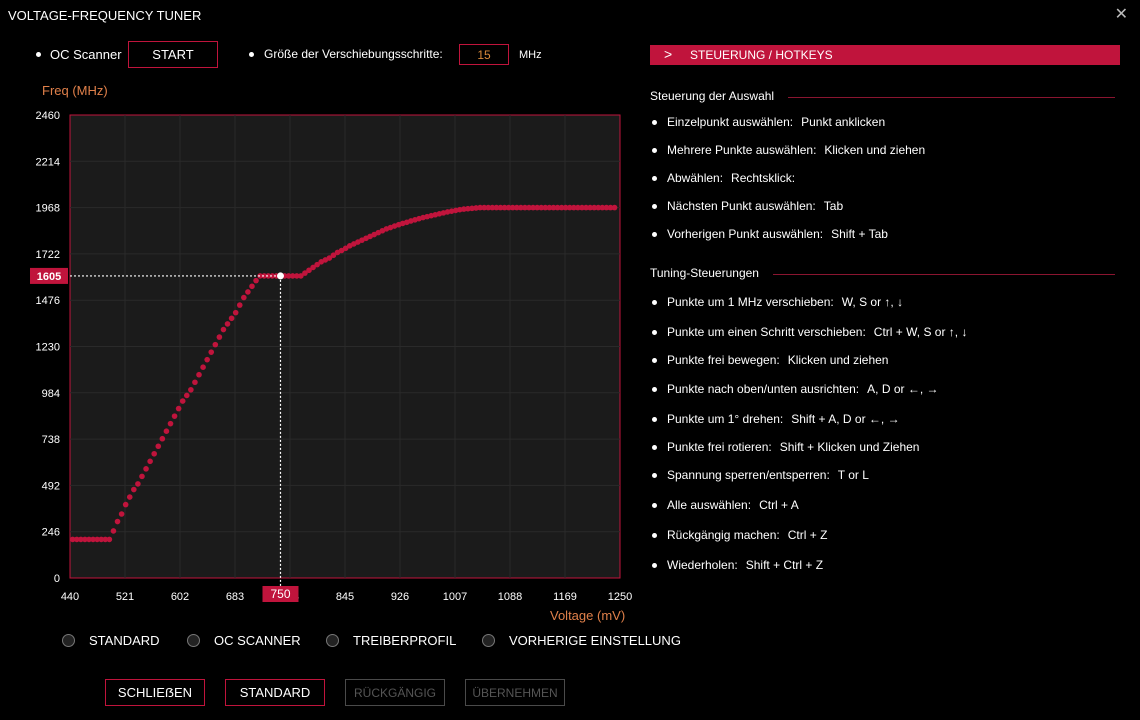  I want to click on selected-point, so click(280, 276).